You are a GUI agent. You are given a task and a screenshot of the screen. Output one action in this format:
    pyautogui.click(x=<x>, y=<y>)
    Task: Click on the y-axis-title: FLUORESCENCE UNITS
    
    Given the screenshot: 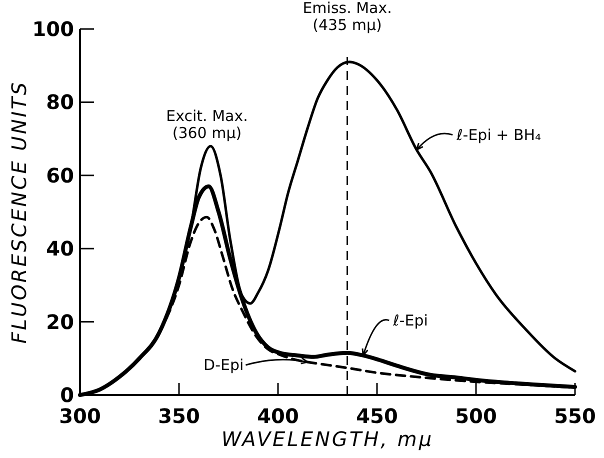 What is the action you would take?
    pyautogui.click(x=19, y=212)
    